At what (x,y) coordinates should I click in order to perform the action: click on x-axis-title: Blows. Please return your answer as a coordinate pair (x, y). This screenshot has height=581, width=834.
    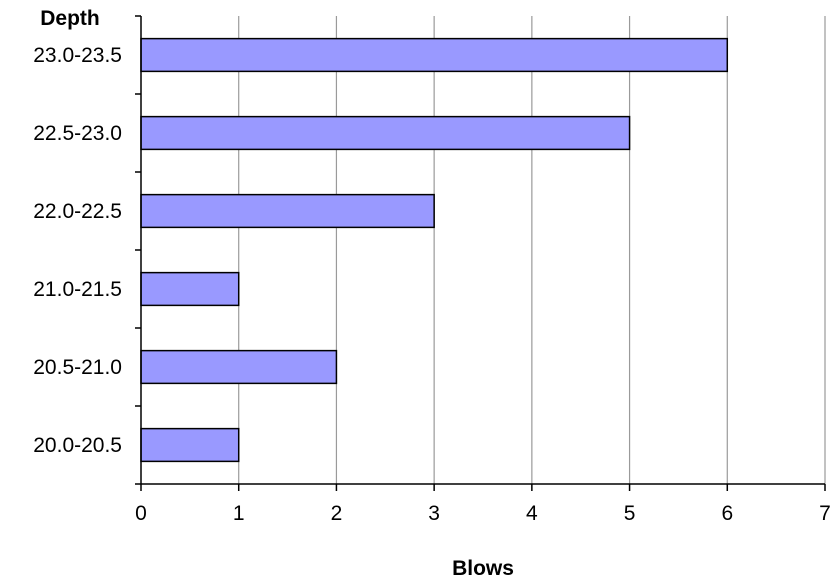
    Looking at the image, I should click on (483, 568).